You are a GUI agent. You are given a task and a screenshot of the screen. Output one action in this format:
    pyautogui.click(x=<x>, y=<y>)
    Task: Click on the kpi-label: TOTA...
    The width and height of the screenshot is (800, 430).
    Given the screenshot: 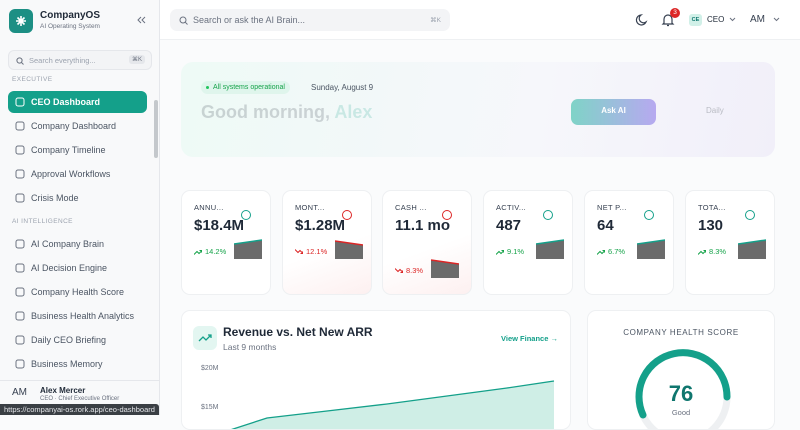 What is the action you would take?
    pyautogui.click(x=712, y=207)
    